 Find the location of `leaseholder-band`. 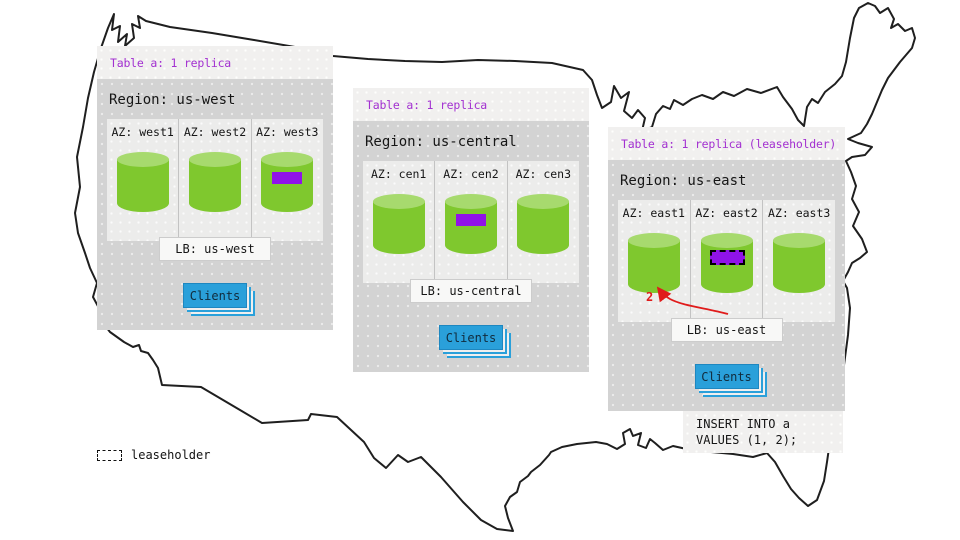

leaseholder-band is located at coordinates (727, 257).